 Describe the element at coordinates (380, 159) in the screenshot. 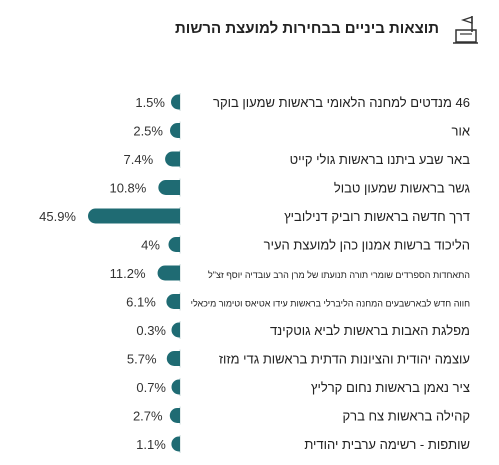

I see `category-label: באר שבע ביתנו בראשות גולי קייט` at that location.